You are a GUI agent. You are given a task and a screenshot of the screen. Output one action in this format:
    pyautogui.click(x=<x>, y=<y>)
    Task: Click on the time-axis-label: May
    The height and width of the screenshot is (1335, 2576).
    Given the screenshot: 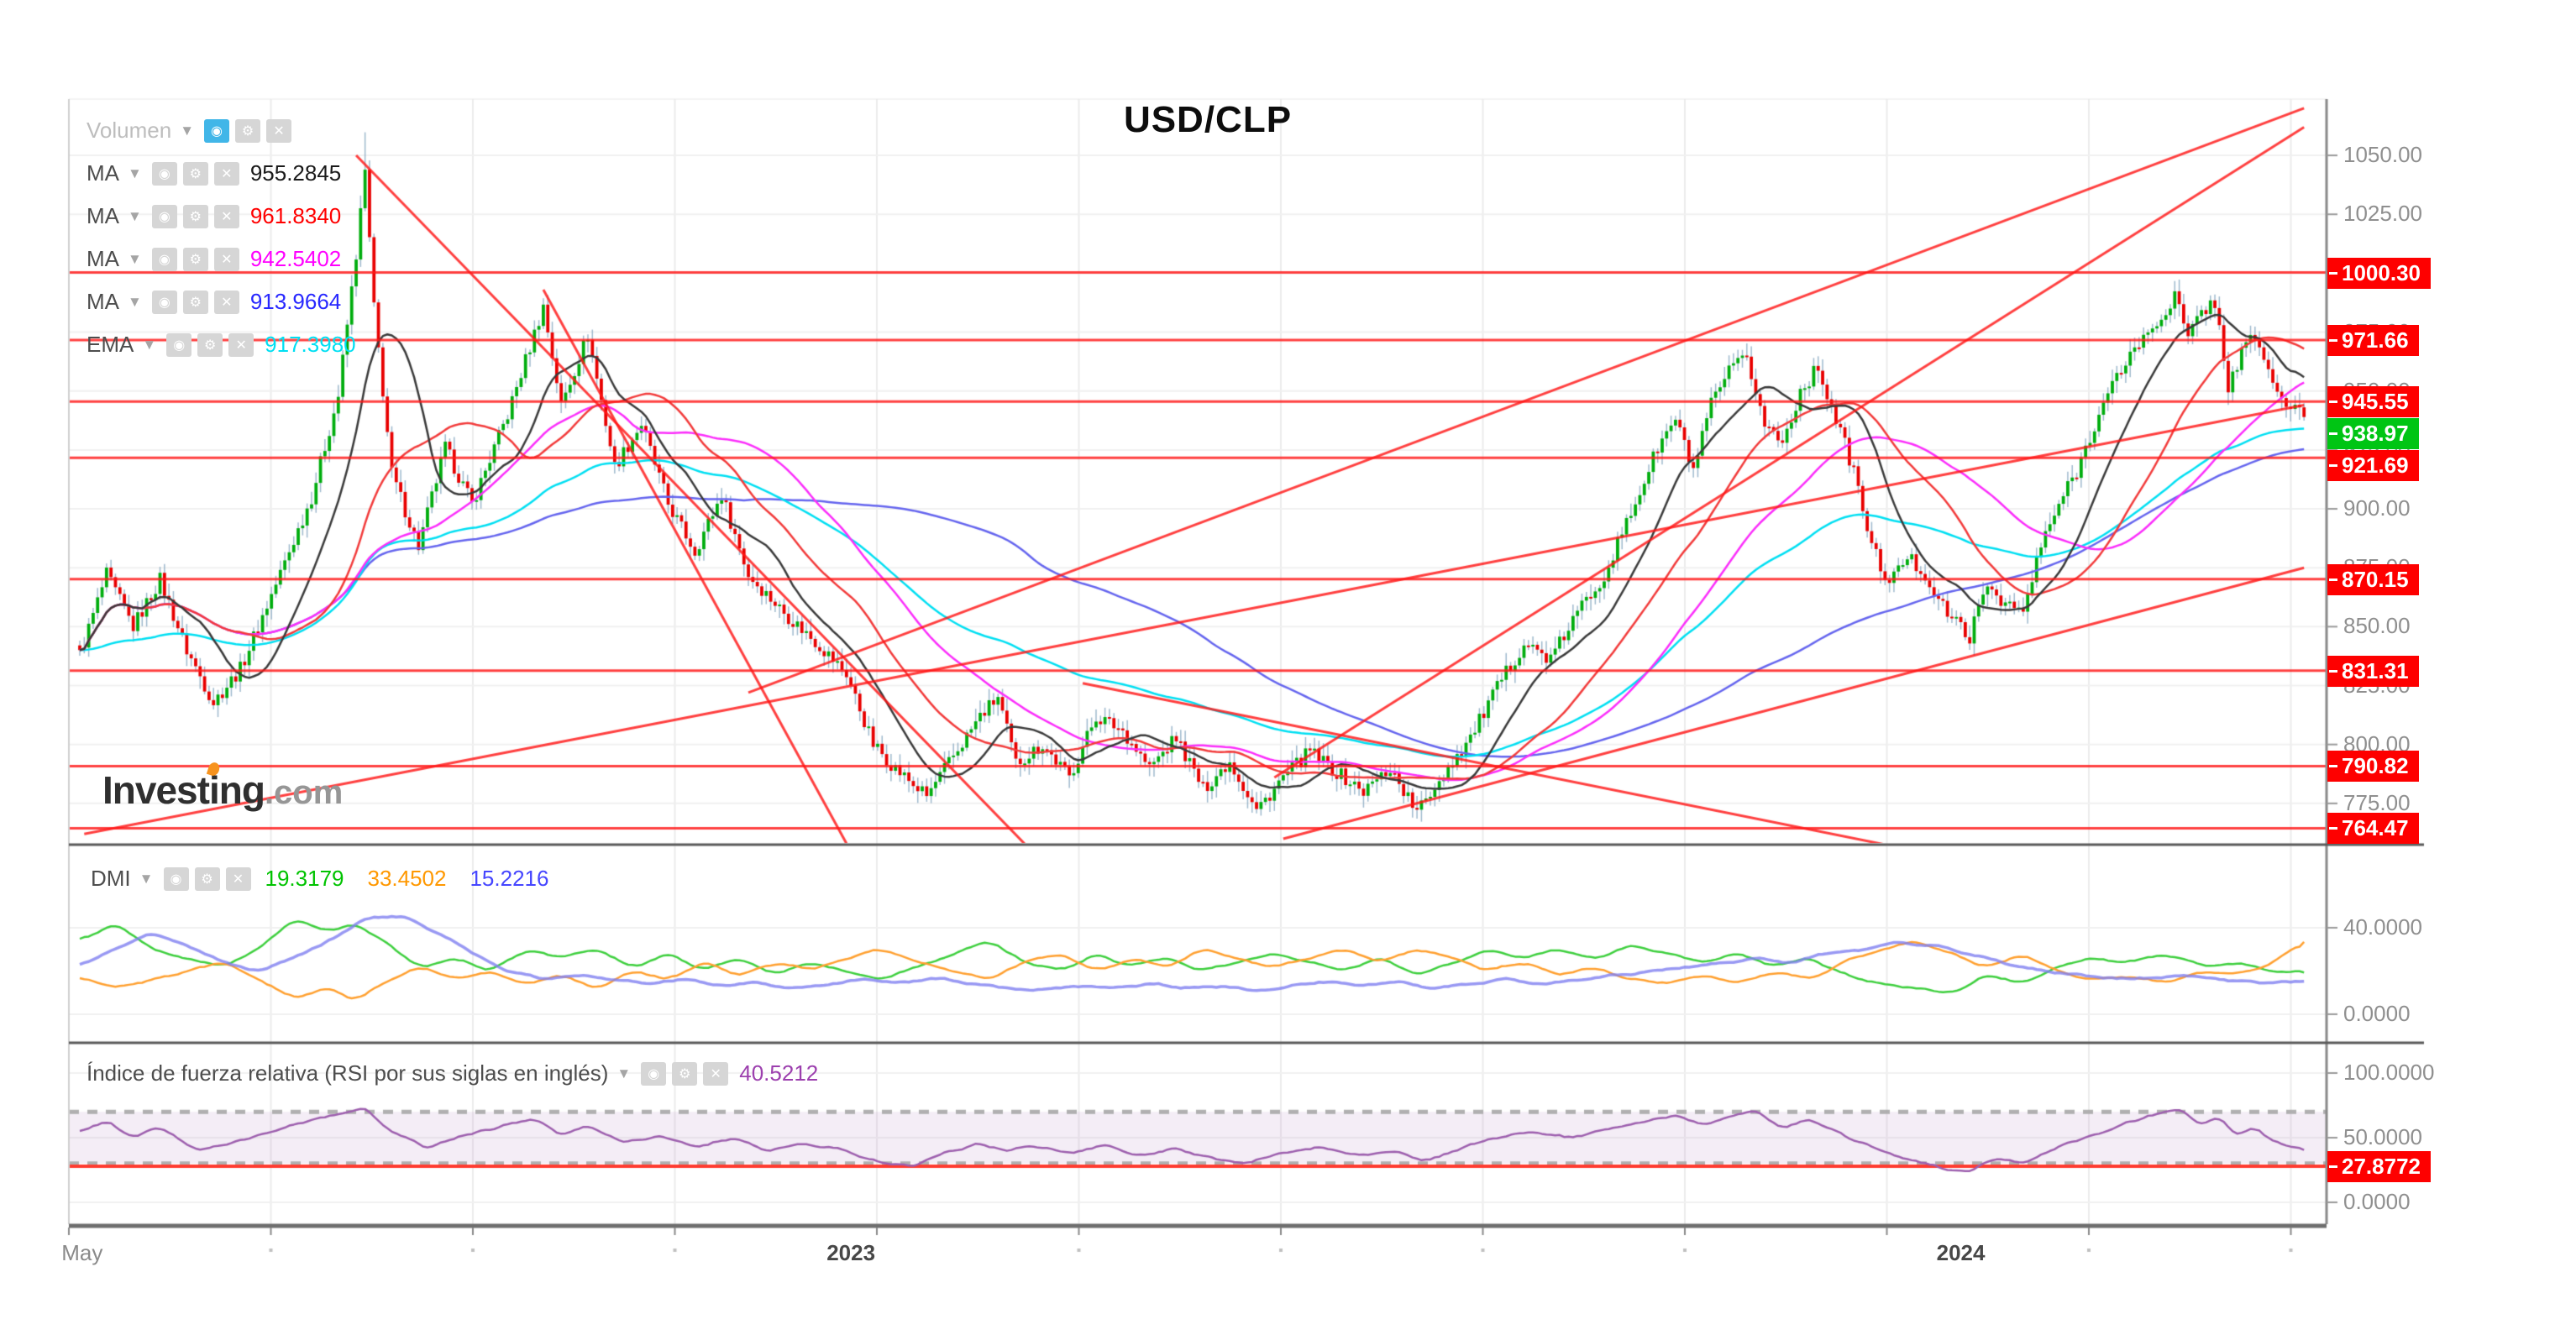 What is the action you would take?
    pyautogui.click(x=82, y=1252)
    